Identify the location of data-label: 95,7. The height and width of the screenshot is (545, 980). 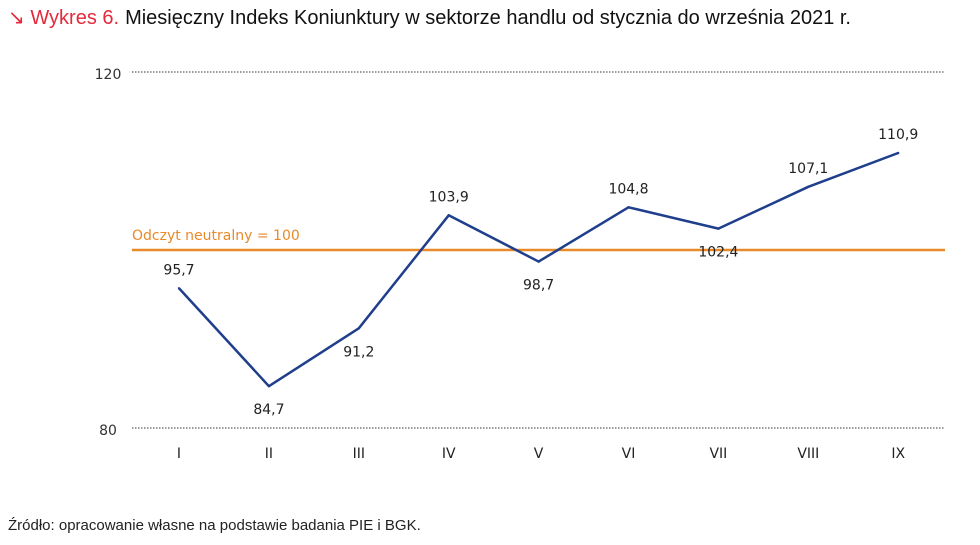
(178, 270).